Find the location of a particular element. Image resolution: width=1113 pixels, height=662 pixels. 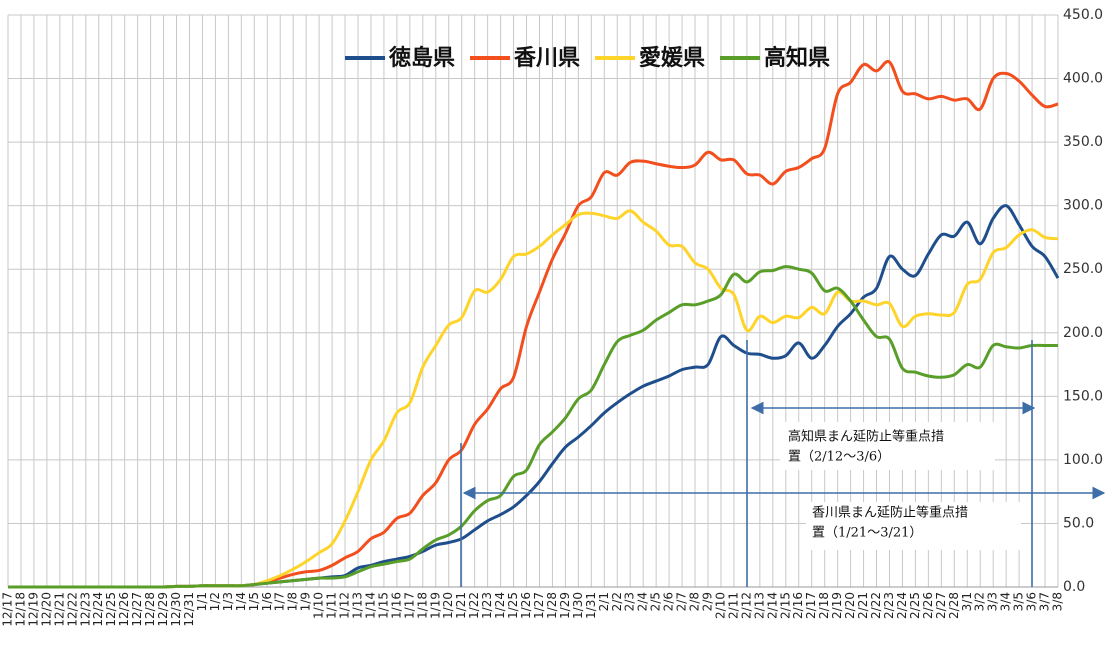

x-tick-label: 1/20 is located at coordinates (448, 605).